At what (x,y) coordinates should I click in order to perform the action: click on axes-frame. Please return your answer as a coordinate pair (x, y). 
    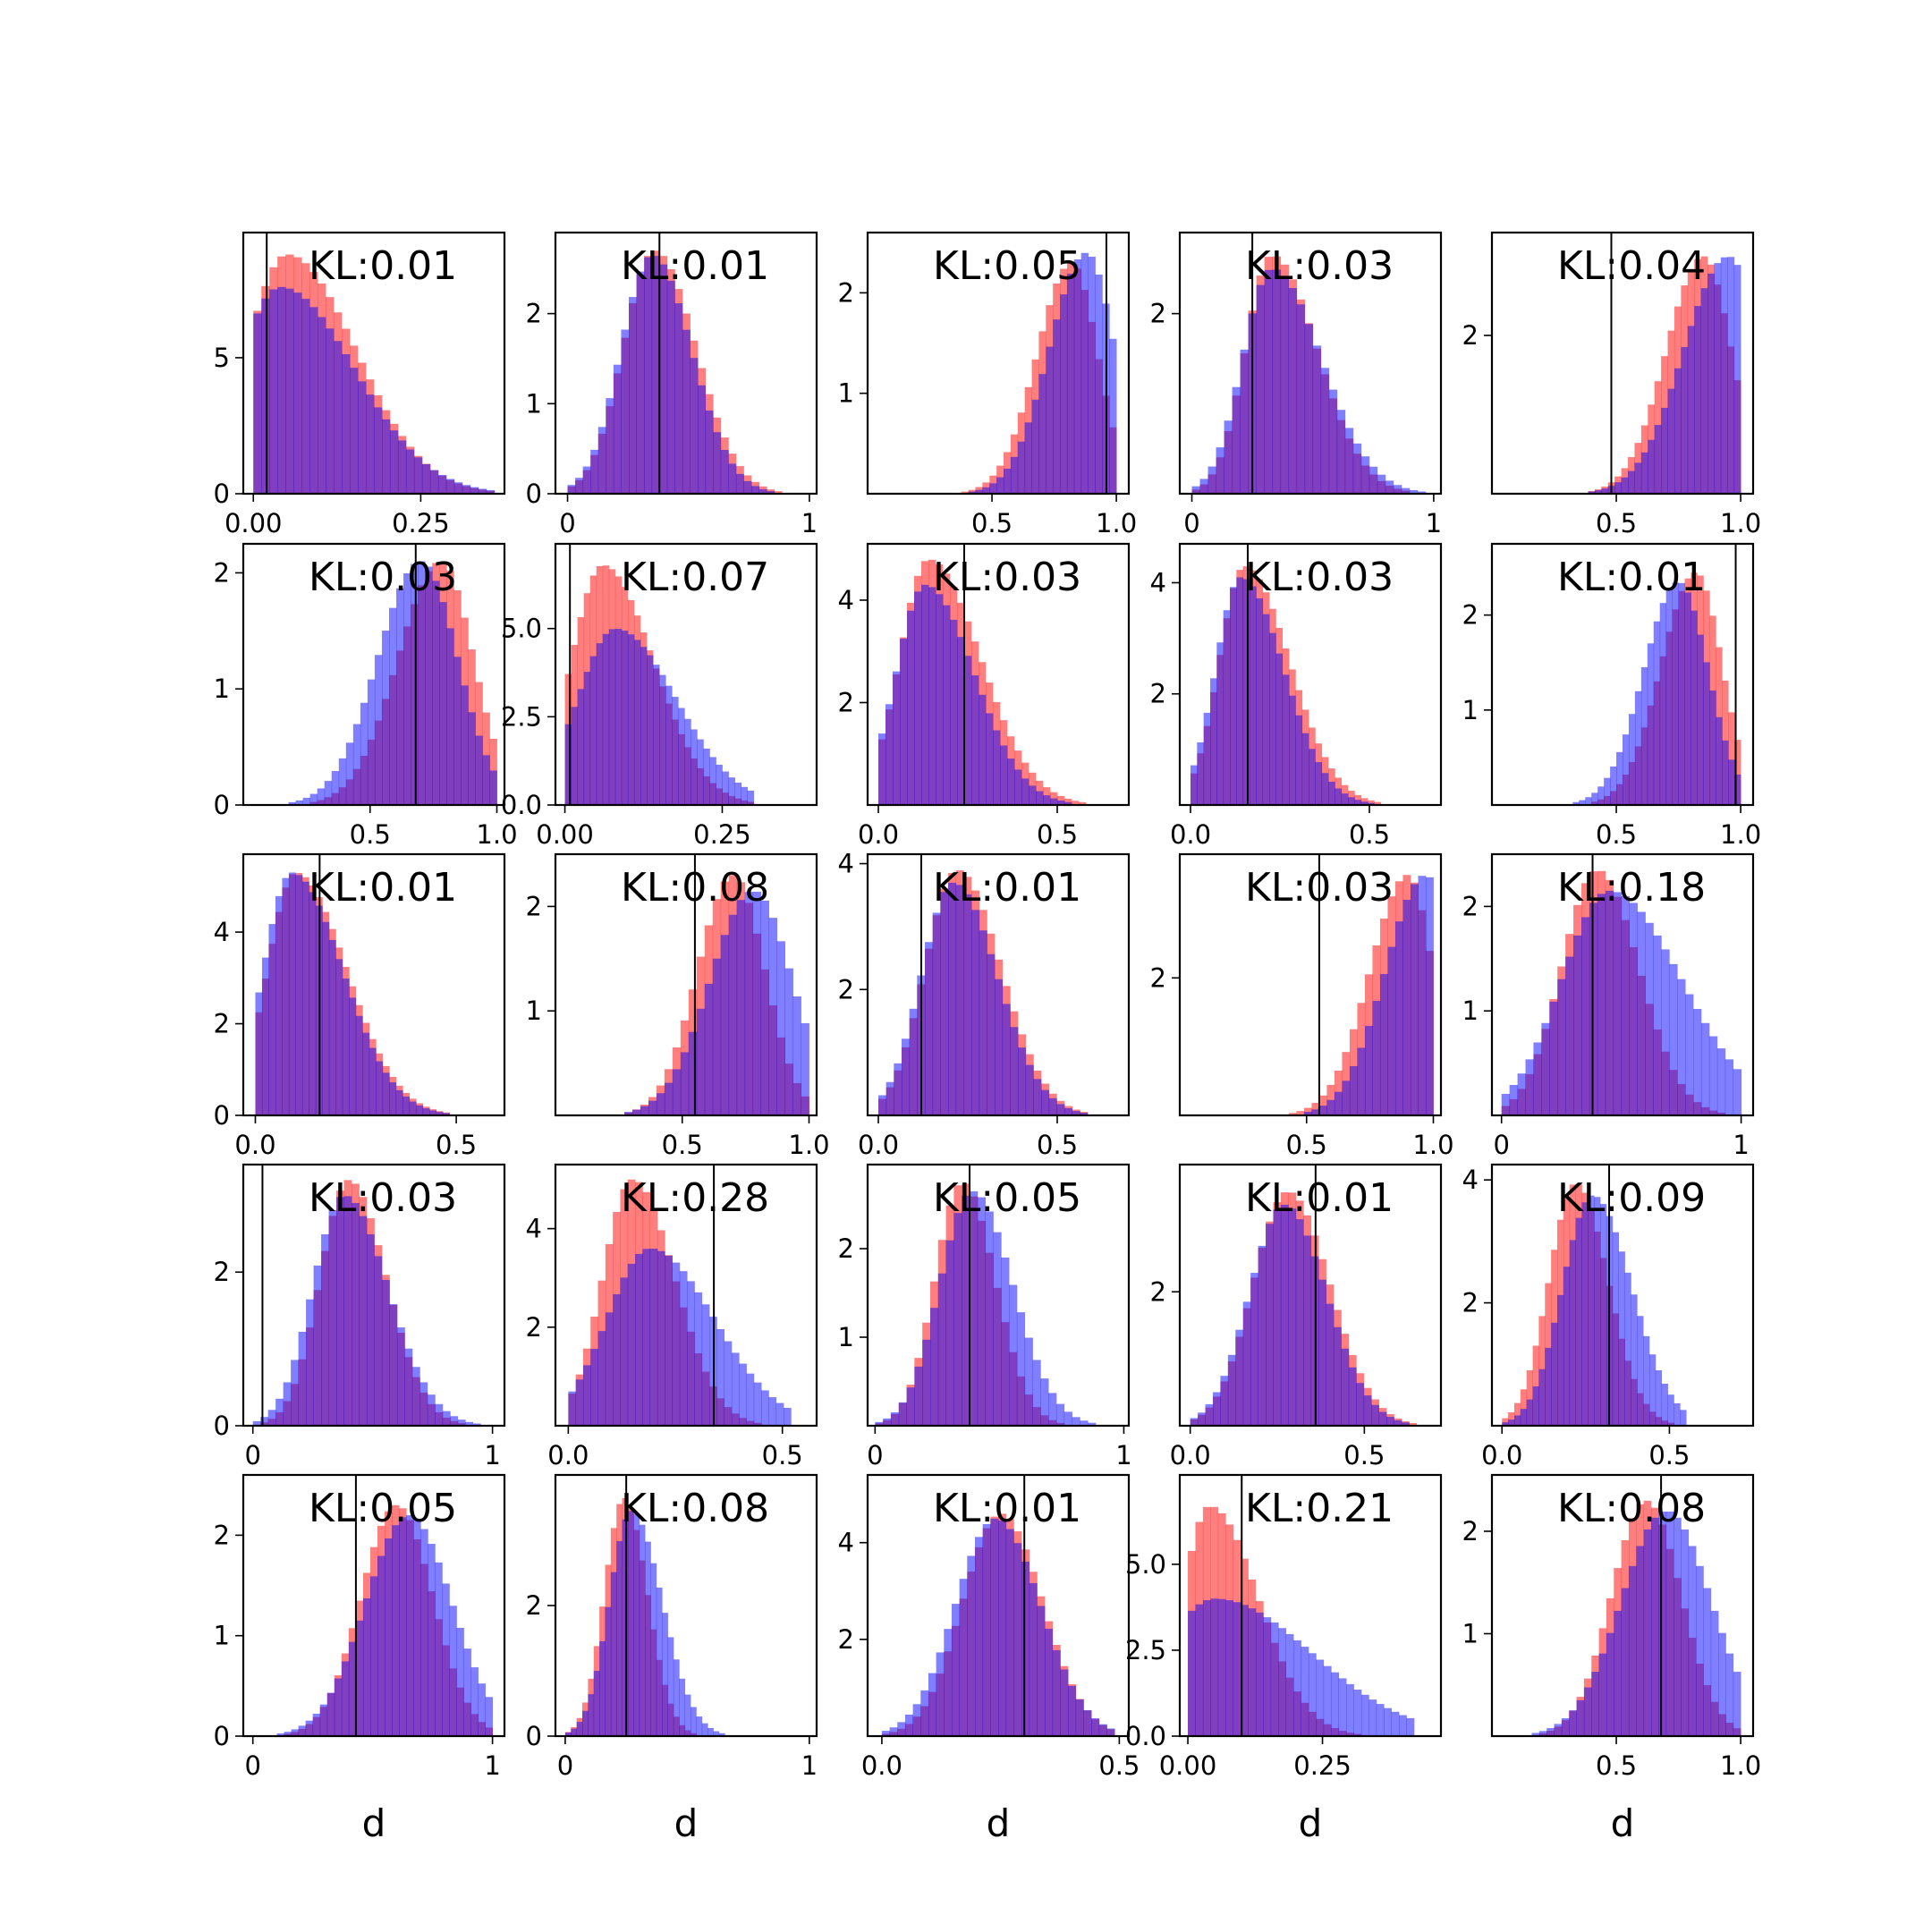
    Looking at the image, I should click on (998, 984).